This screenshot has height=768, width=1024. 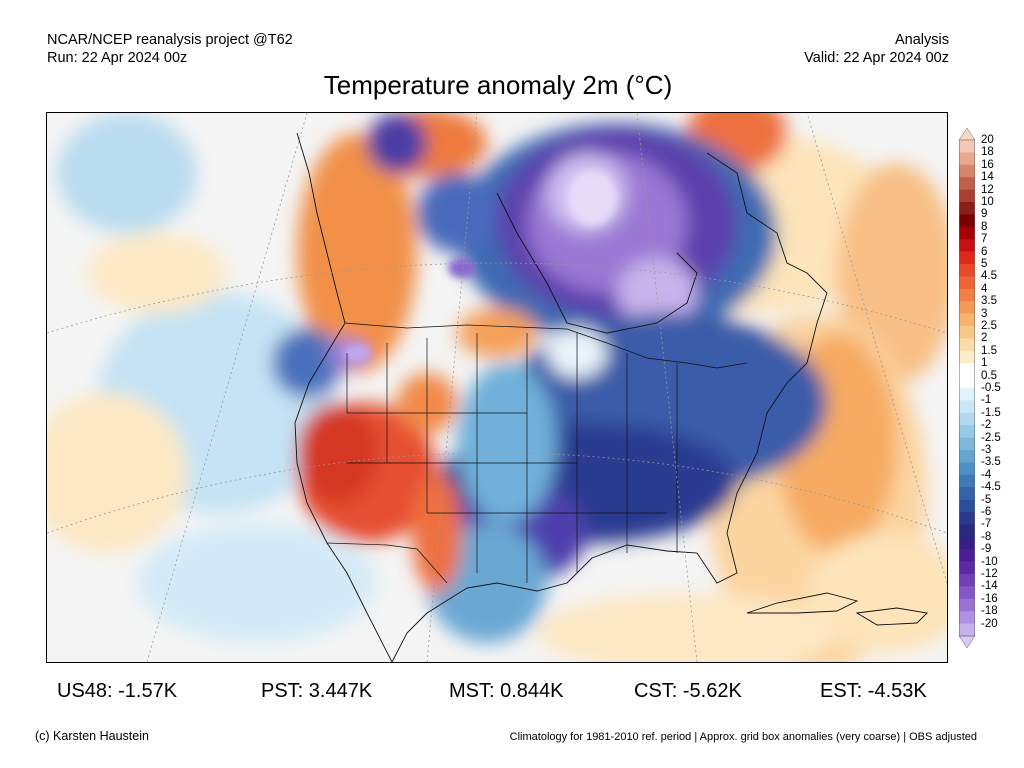 I want to click on colorbar-label: 18, so click(x=987, y=152).